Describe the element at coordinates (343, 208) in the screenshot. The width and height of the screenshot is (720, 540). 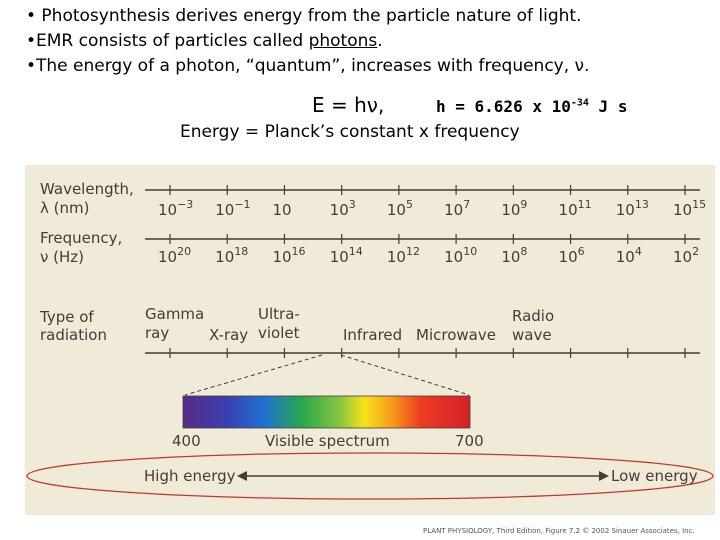
I see `wavelength-tick-label: 10³` at that location.